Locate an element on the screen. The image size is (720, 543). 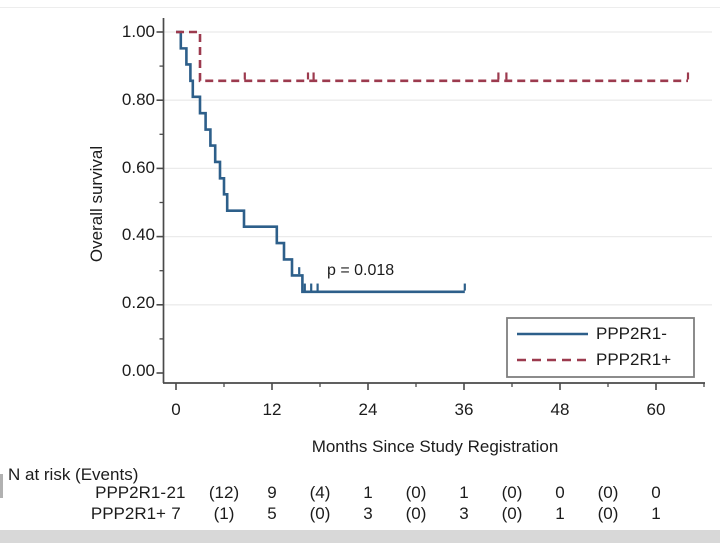
x-axis-label: Months Since Study Registration is located at coordinates (435, 446).